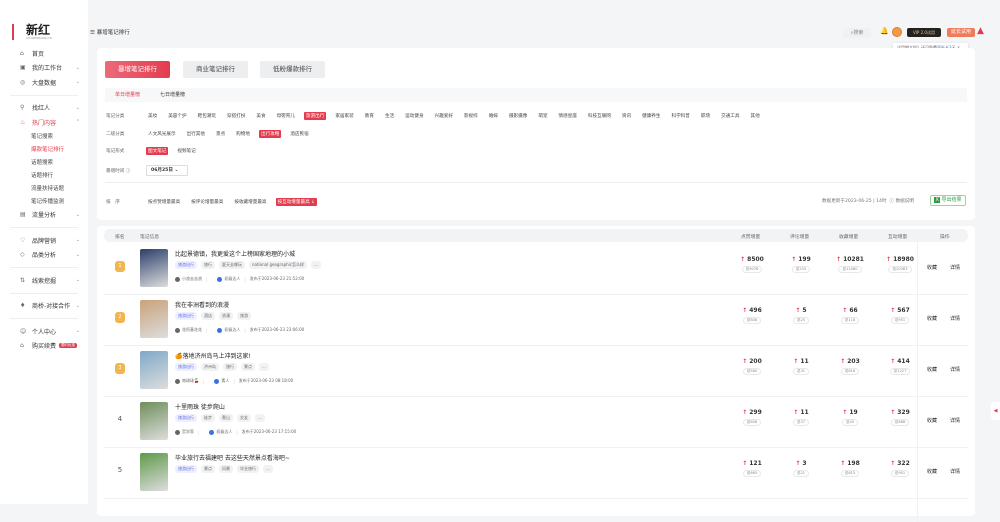 The image size is (1000, 522). Describe the element at coordinates (299, 134) in the screenshot. I see `filter-option: 酒店民宿` at that location.